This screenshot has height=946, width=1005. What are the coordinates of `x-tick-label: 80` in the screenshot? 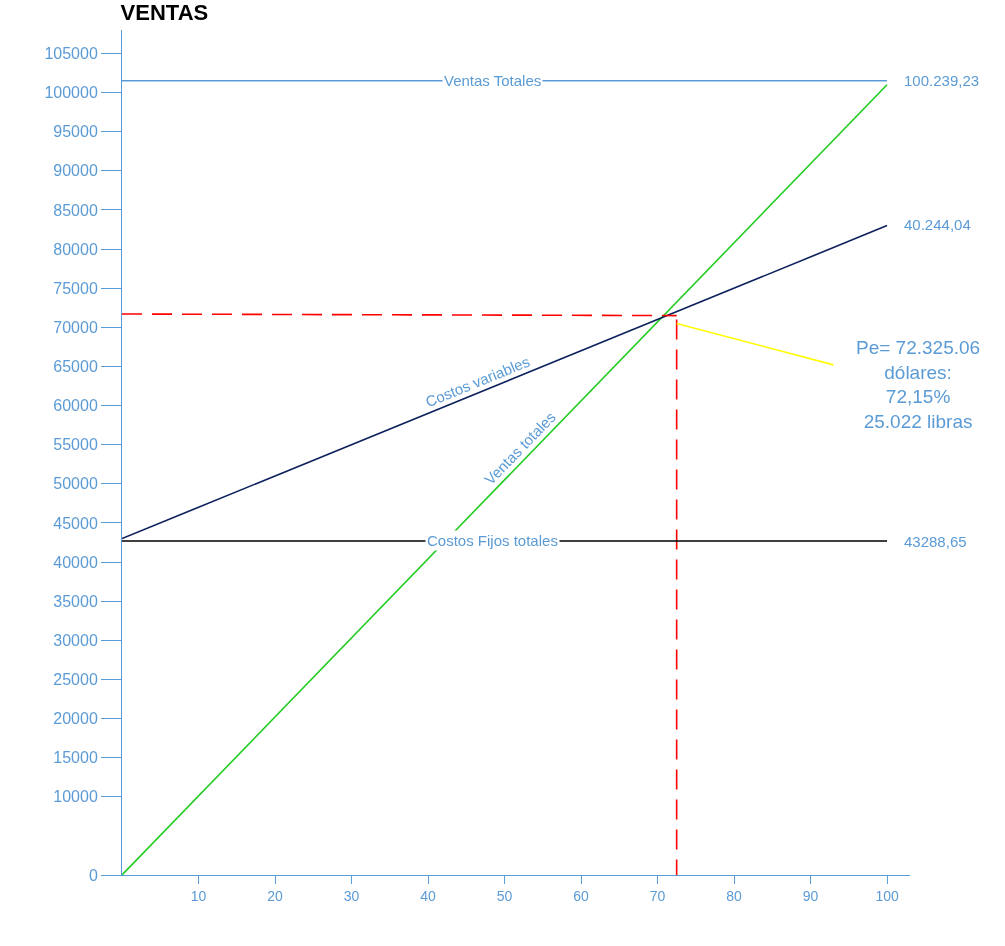 It's located at (734, 895).